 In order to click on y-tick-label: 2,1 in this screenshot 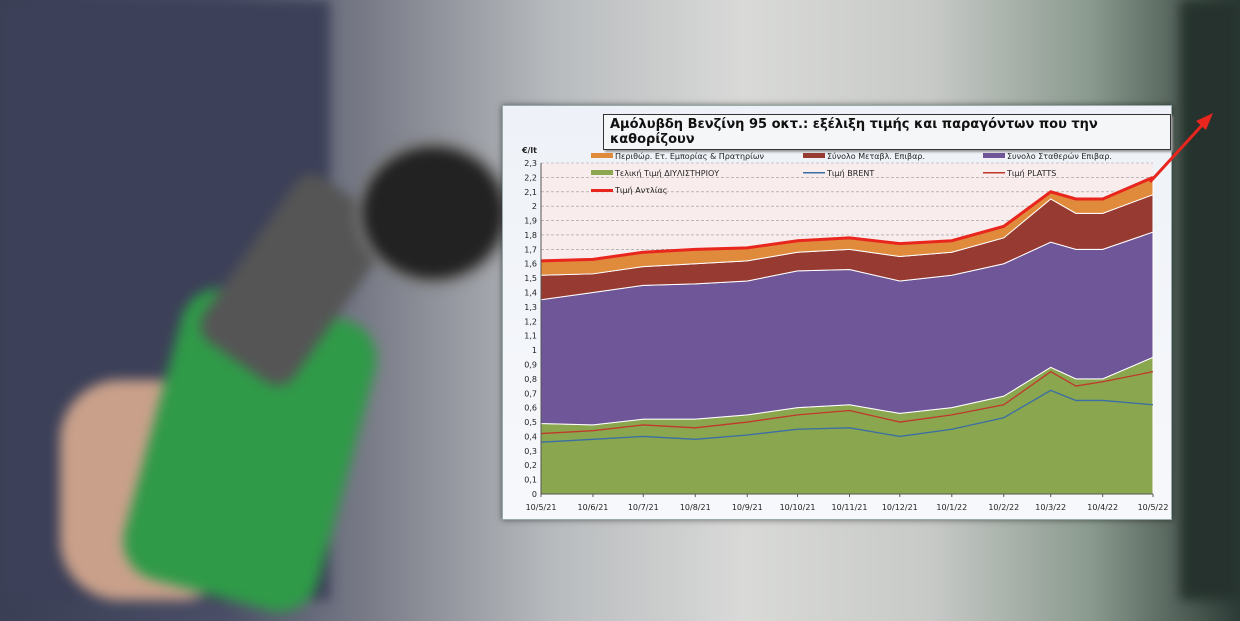, I will do `click(530, 192)`.